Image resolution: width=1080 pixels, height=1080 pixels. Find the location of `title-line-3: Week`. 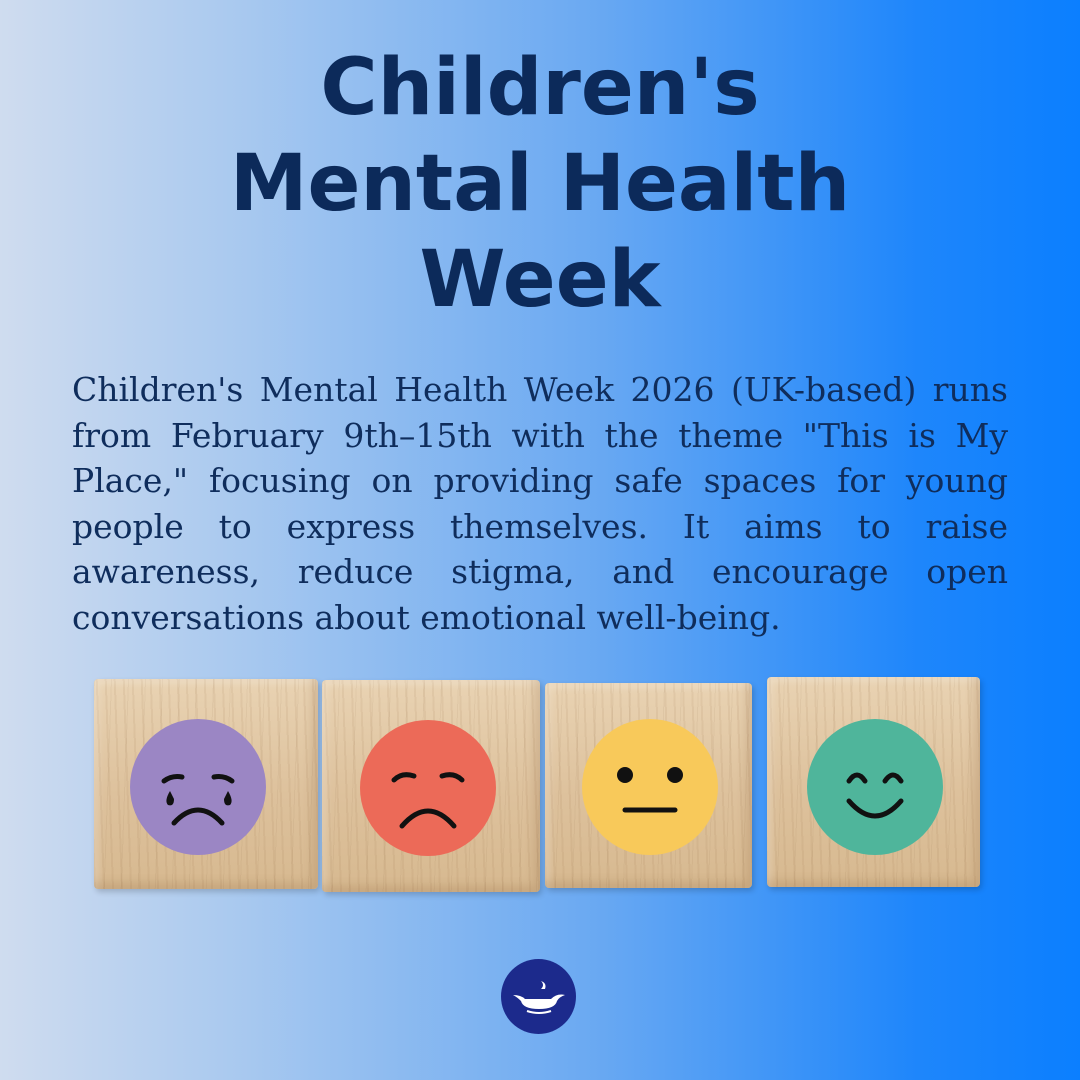

title-line-3: Week is located at coordinates (540, 280).